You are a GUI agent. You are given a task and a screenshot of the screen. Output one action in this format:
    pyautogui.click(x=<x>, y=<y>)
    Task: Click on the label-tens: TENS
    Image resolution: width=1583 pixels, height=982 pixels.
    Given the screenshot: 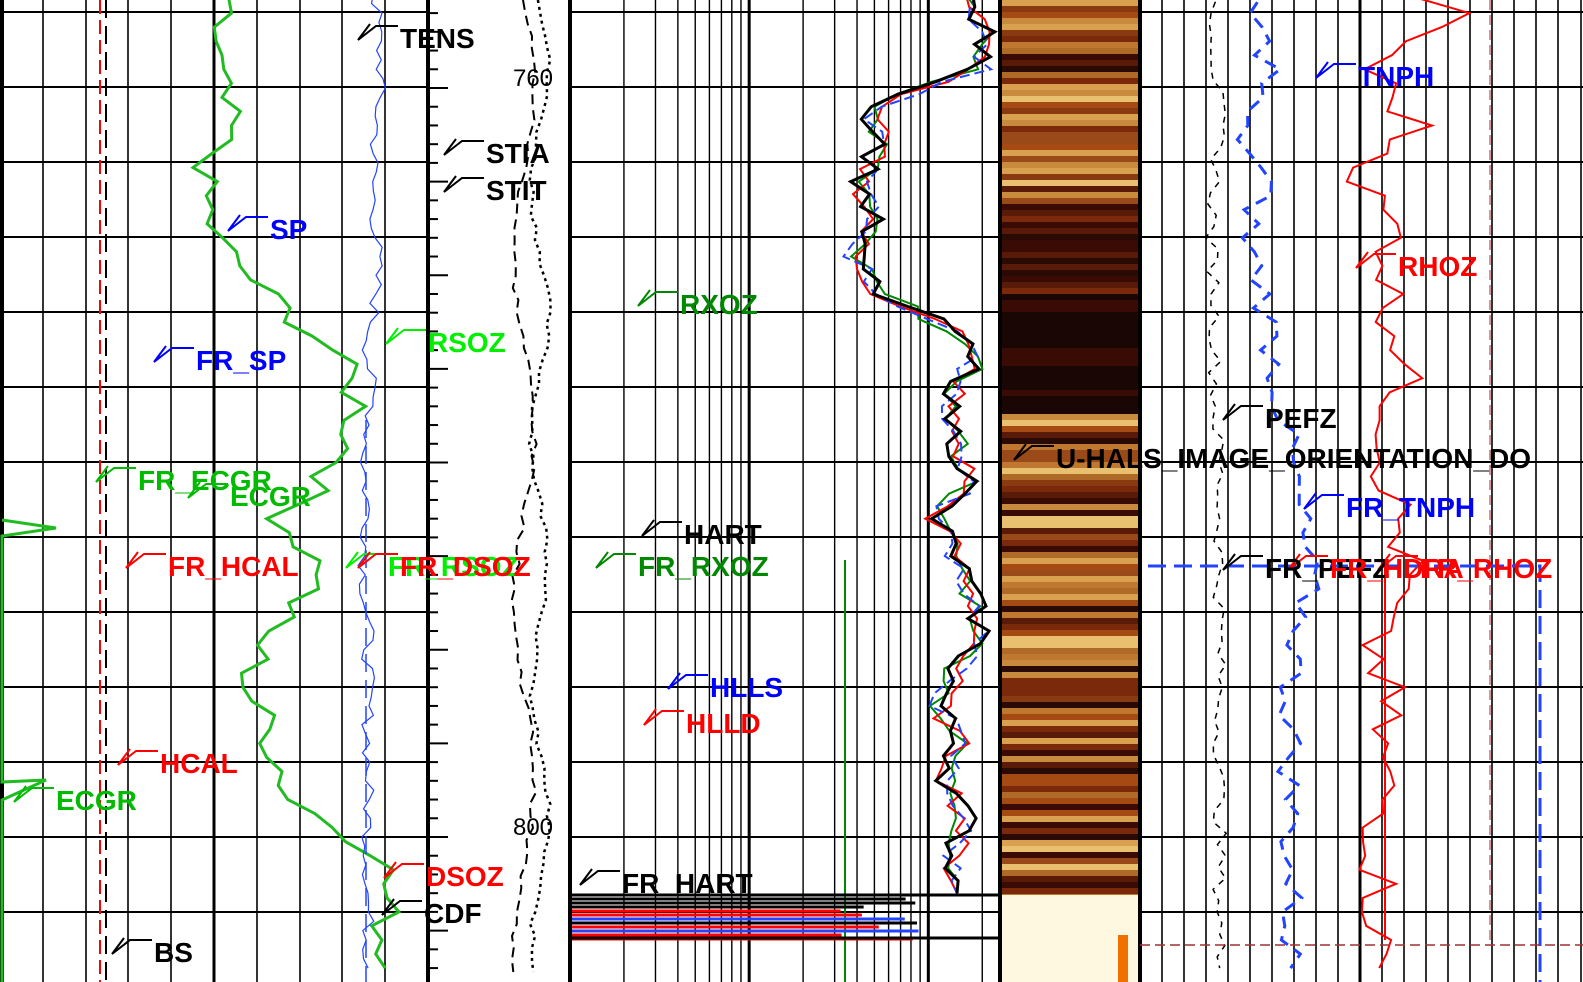 What is the action you would take?
    pyautogui.click(x=437, y=38)
    